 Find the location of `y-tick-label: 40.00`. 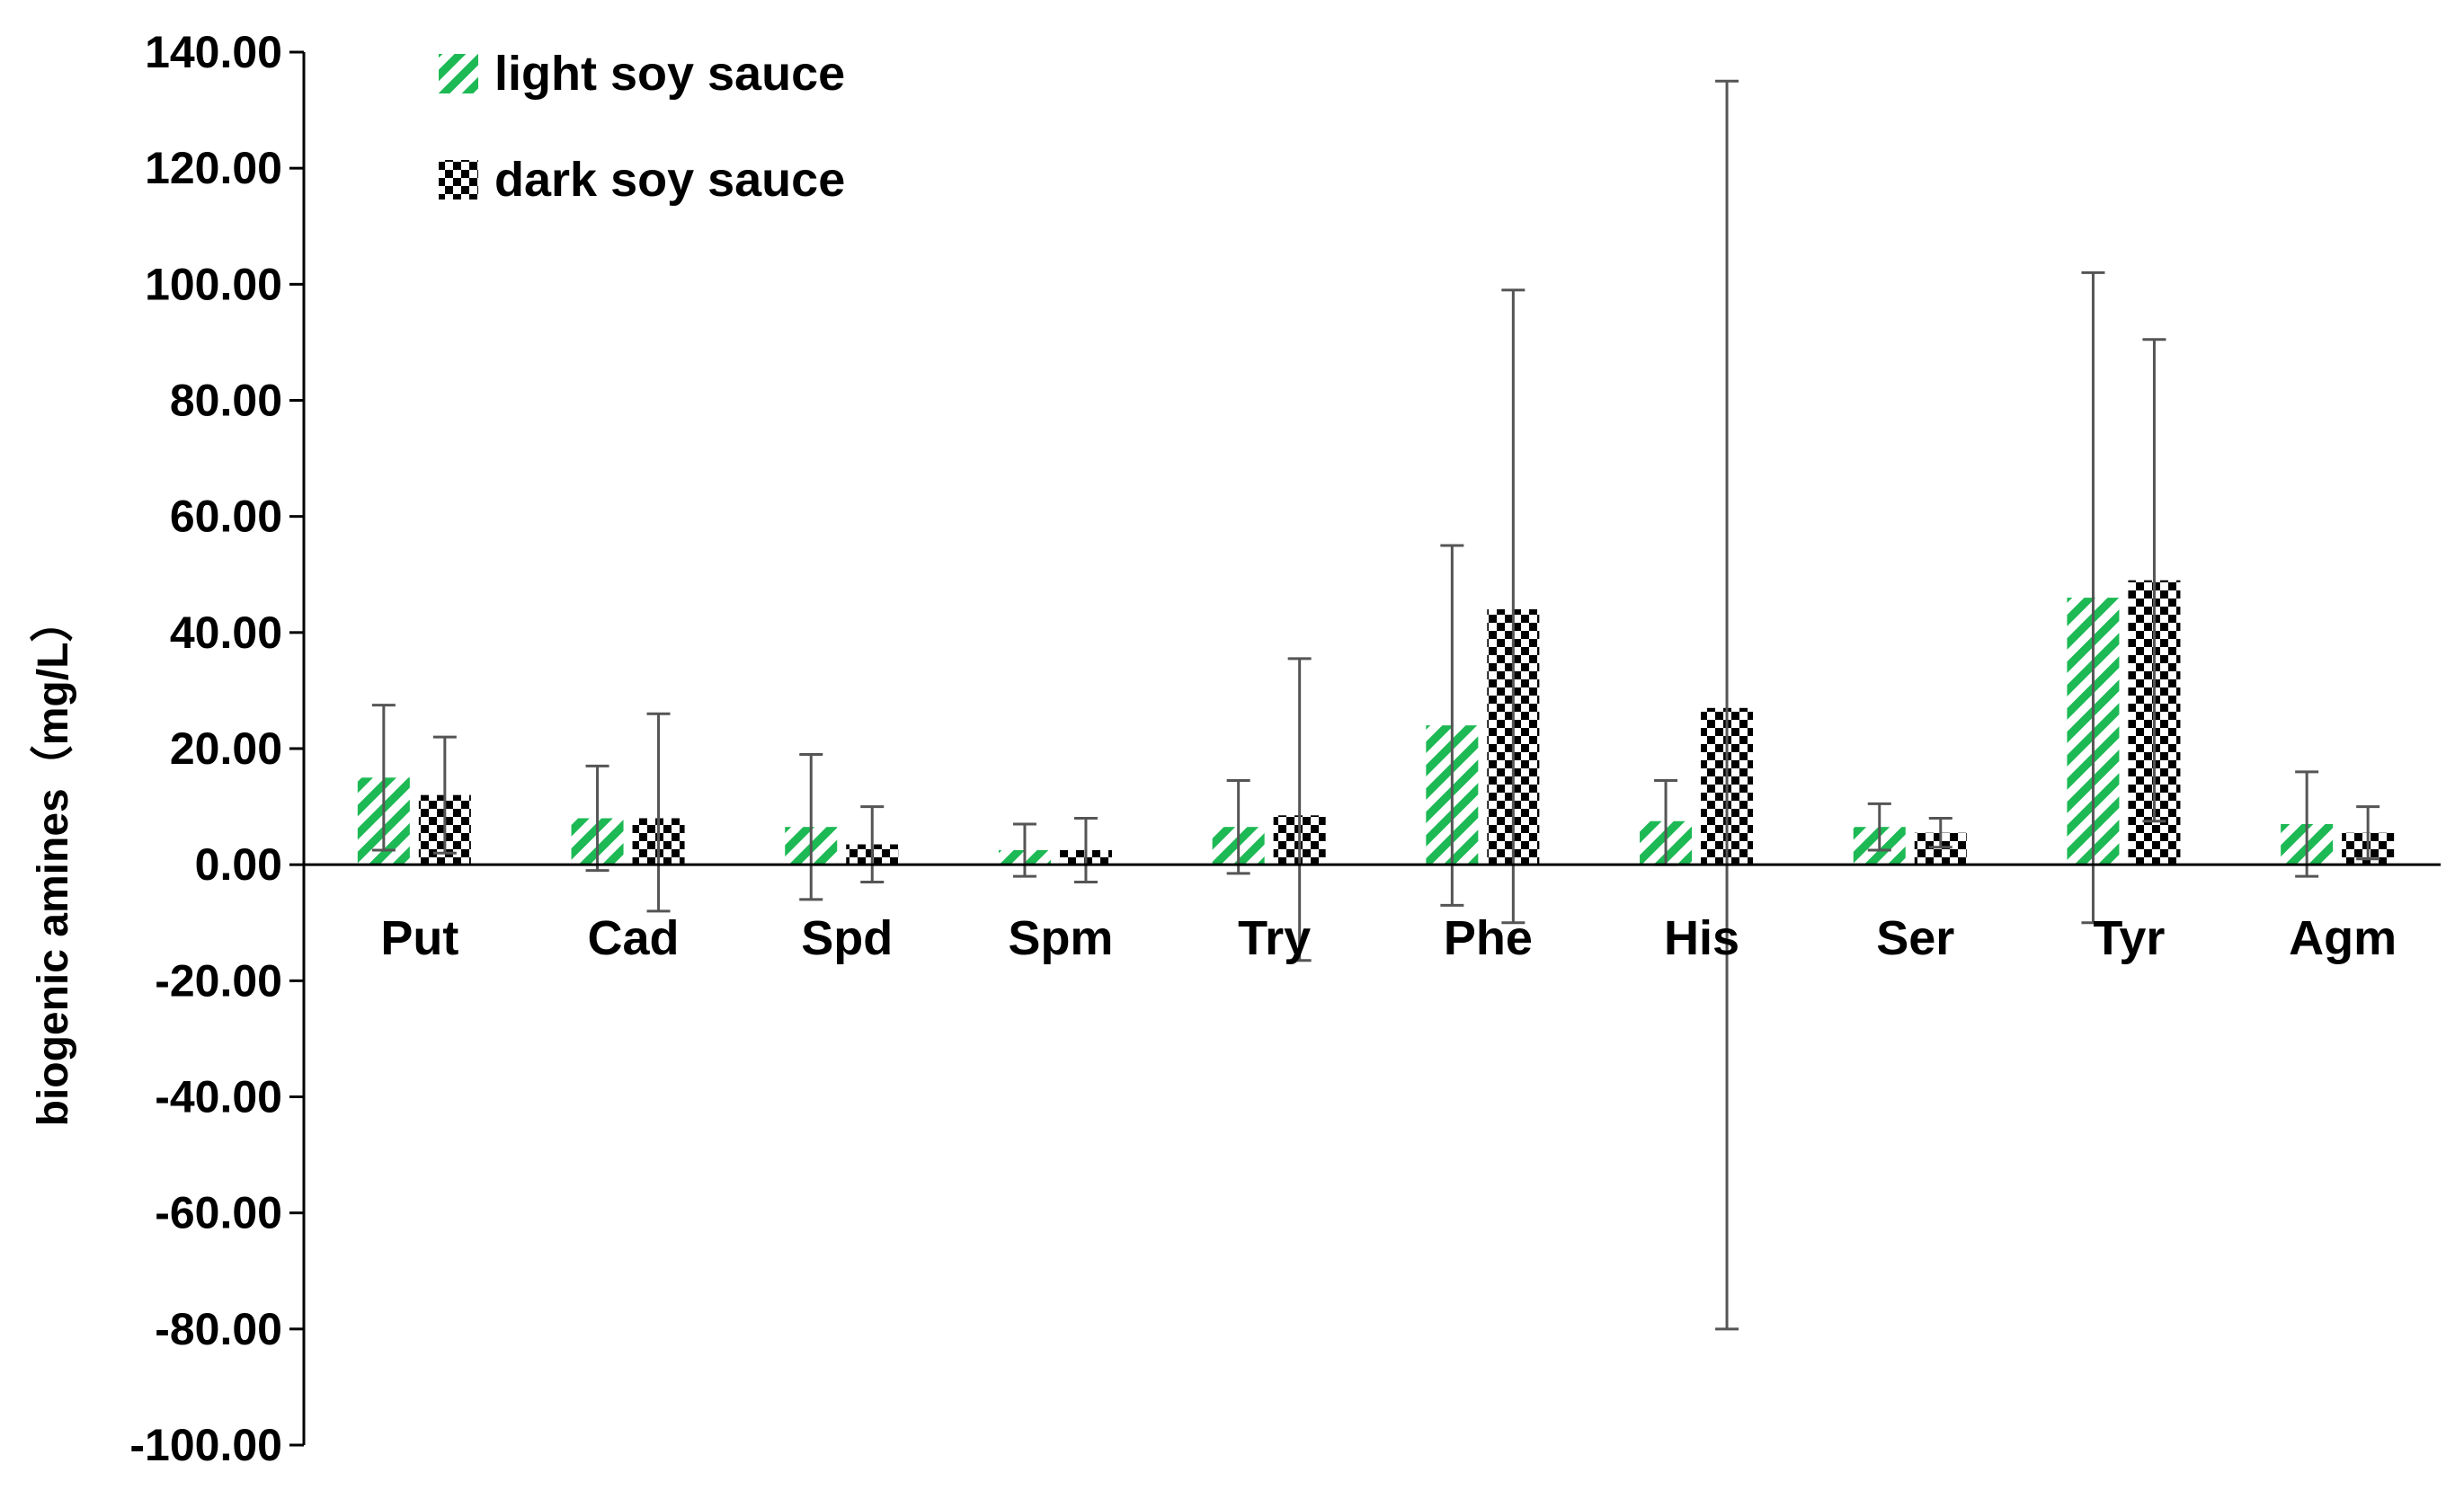

y-tick-label: 40.00 is located at coordinates (226, 633).